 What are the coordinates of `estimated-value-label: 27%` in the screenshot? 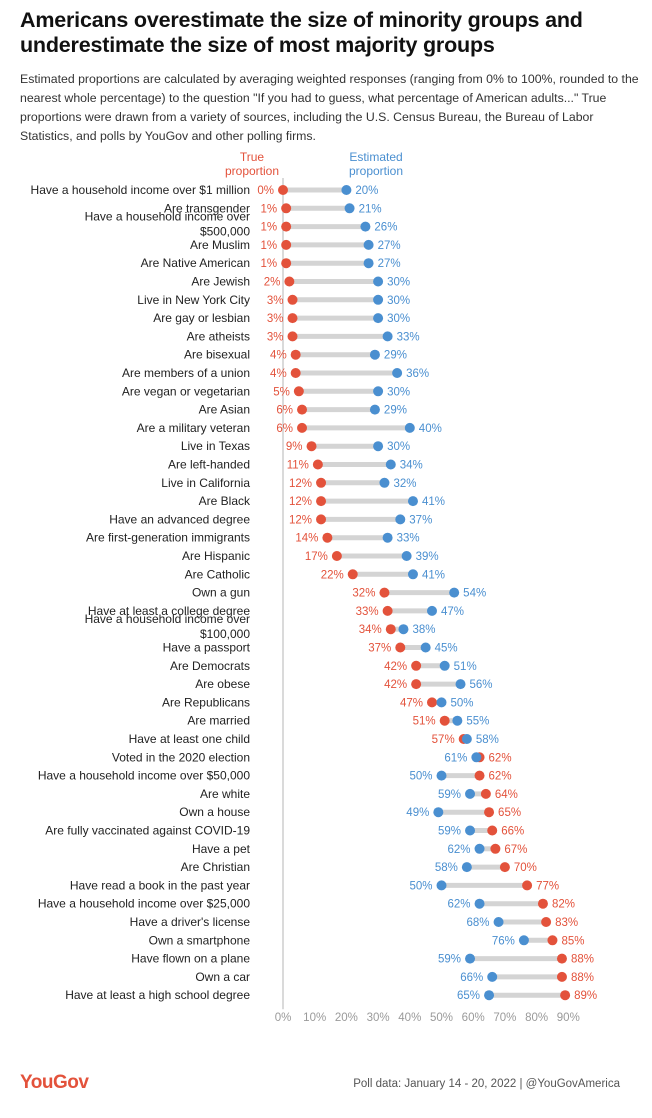 It's located at (389, 264).